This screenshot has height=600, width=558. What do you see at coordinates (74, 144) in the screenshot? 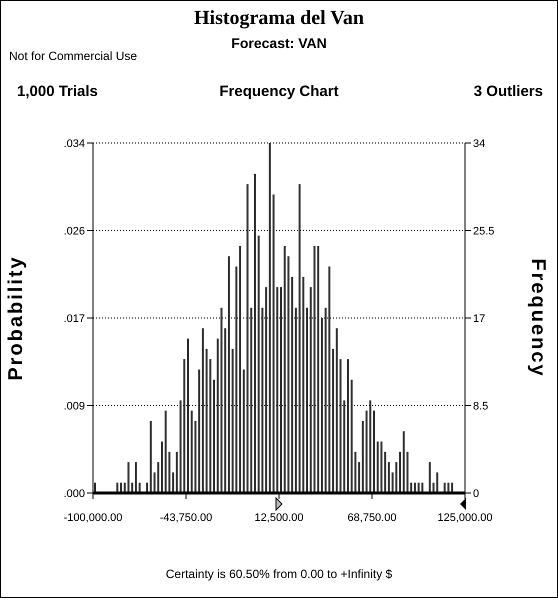
I see `y-tick-label: .034` at bounding box center [74, 144].